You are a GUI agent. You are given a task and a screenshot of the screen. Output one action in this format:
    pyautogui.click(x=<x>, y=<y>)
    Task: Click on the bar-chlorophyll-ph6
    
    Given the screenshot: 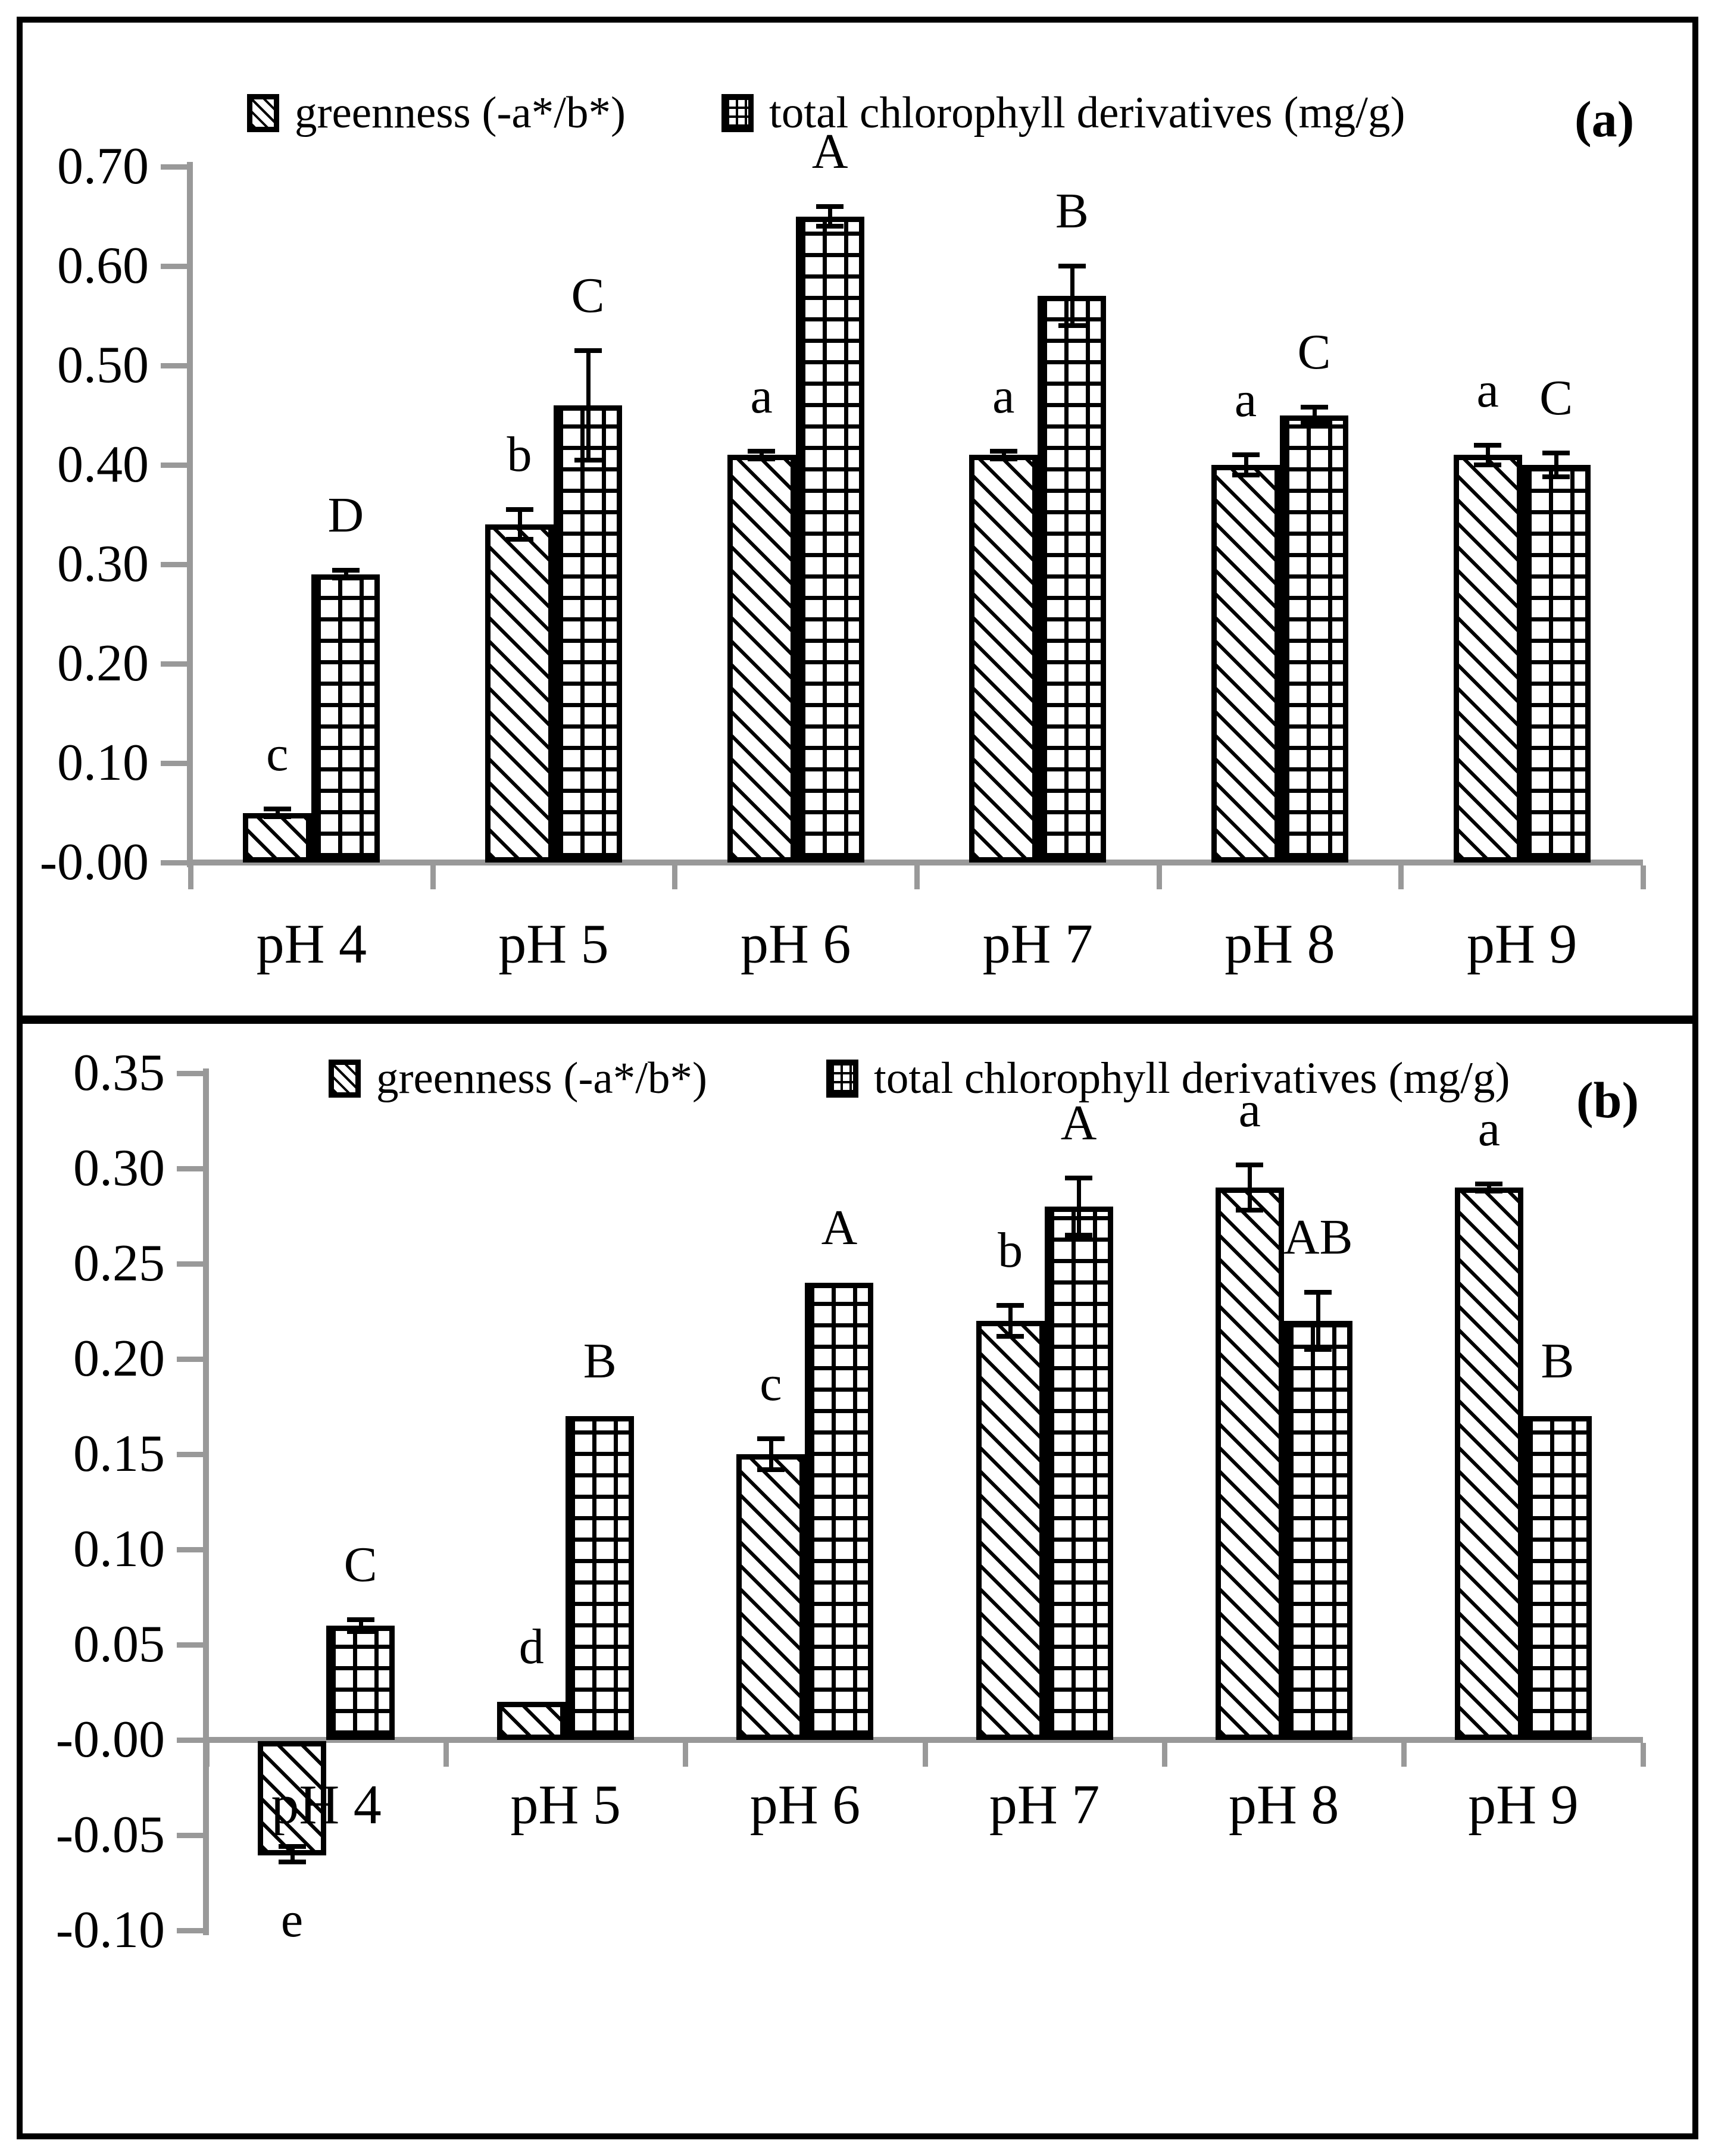 What is the action you would take?
    pyautogui.click(x=829, y=539)
    